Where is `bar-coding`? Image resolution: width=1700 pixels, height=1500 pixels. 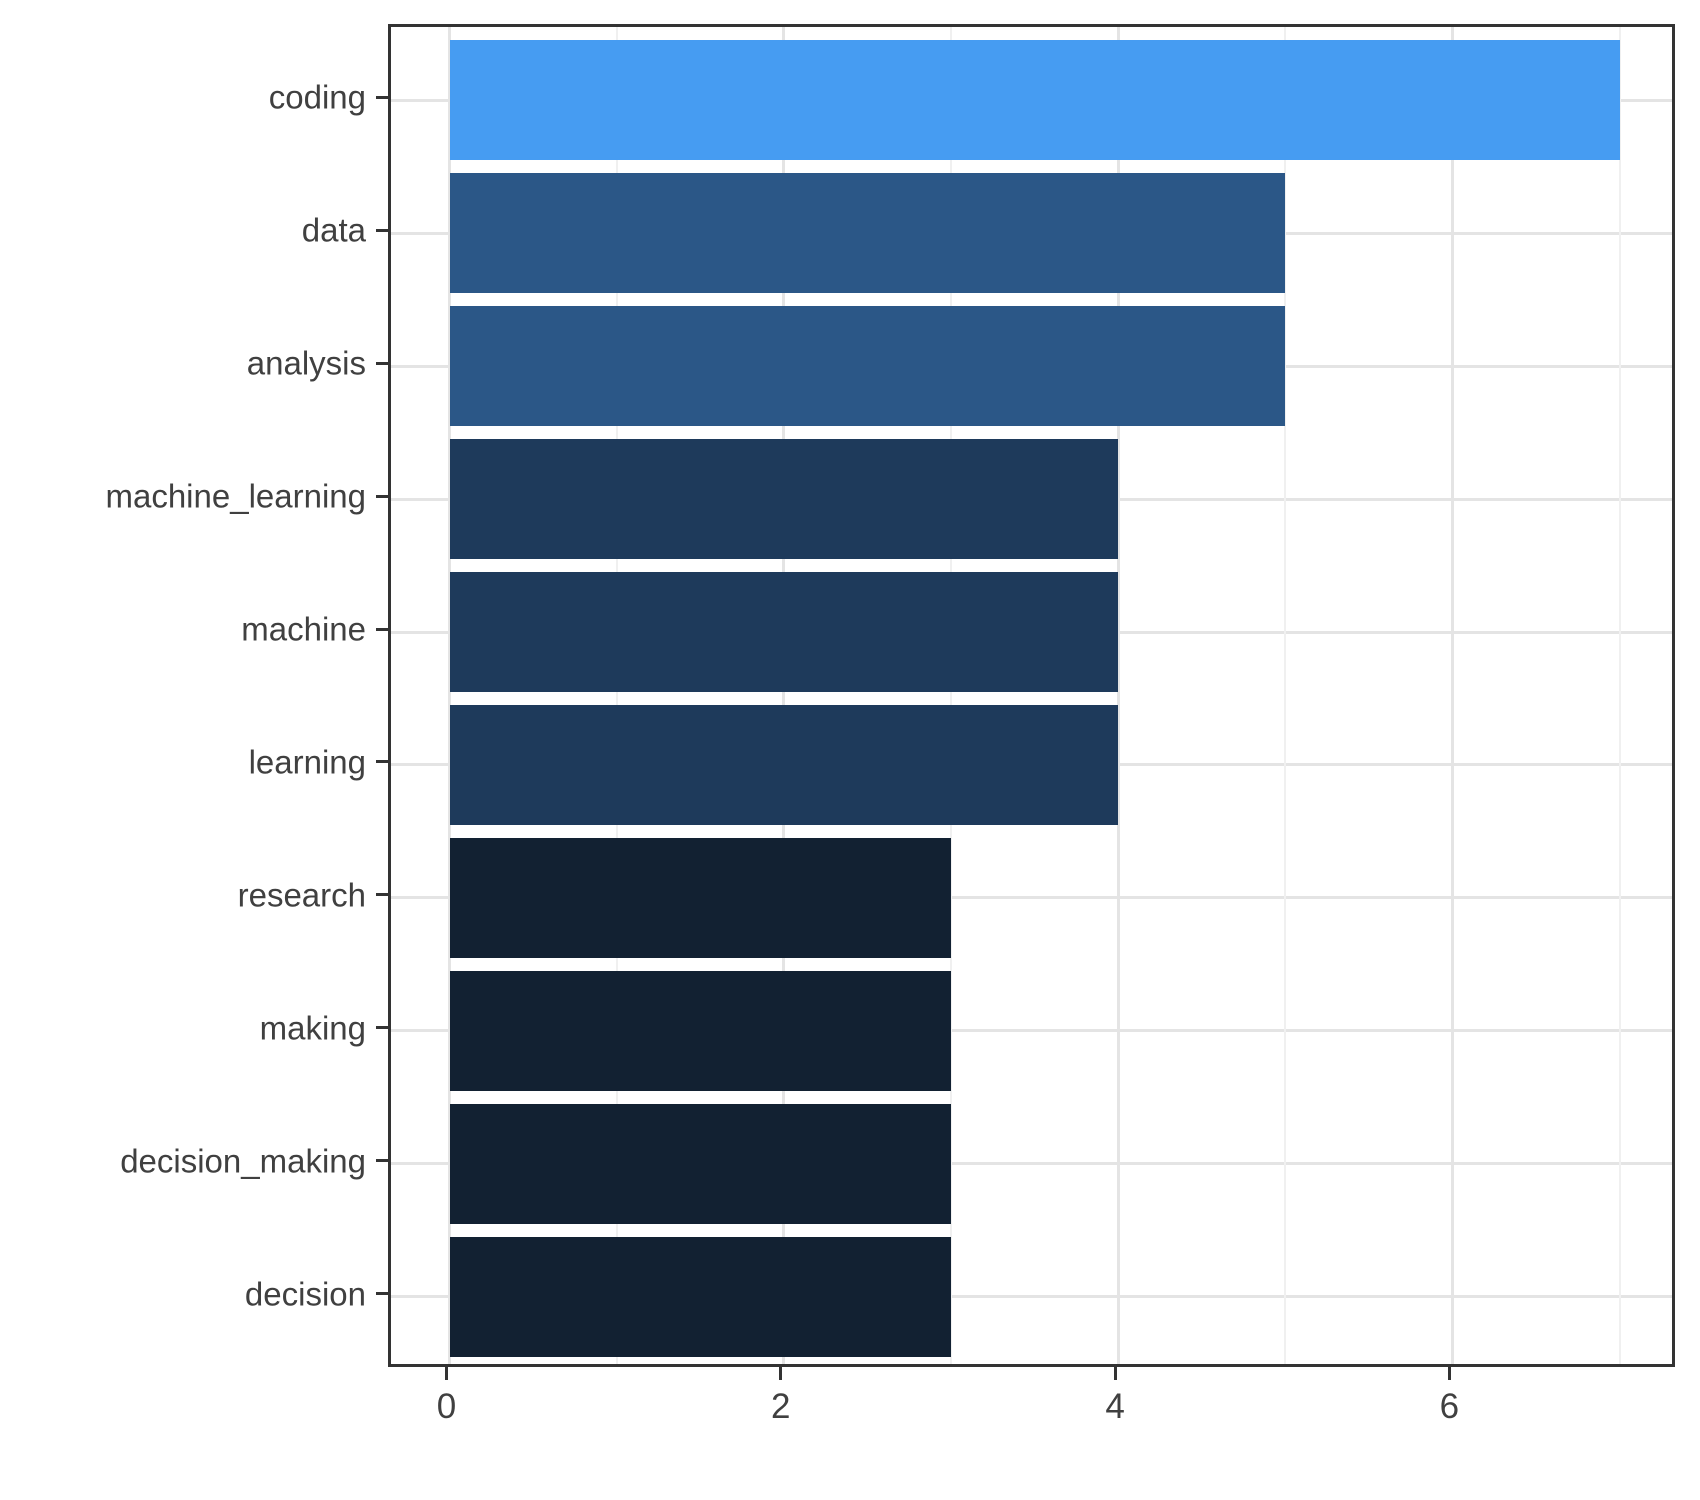
bar-coding is located at coordinates (1034, 100).